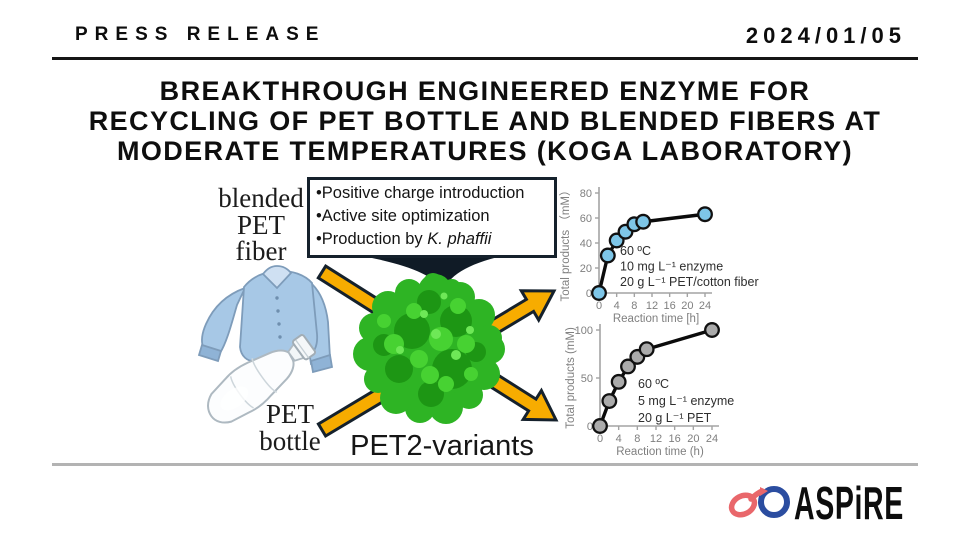 The width and height of the screenshot is (970, 545). Describe the element at coordinates (431, 271) in the screenshot. I see `callout-funnel` at that location.